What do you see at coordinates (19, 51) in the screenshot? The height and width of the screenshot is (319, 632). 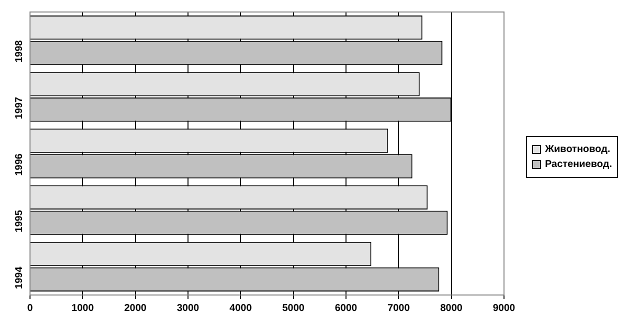 I see `y-tick-label: 1998` at bounding box center [19, 51].